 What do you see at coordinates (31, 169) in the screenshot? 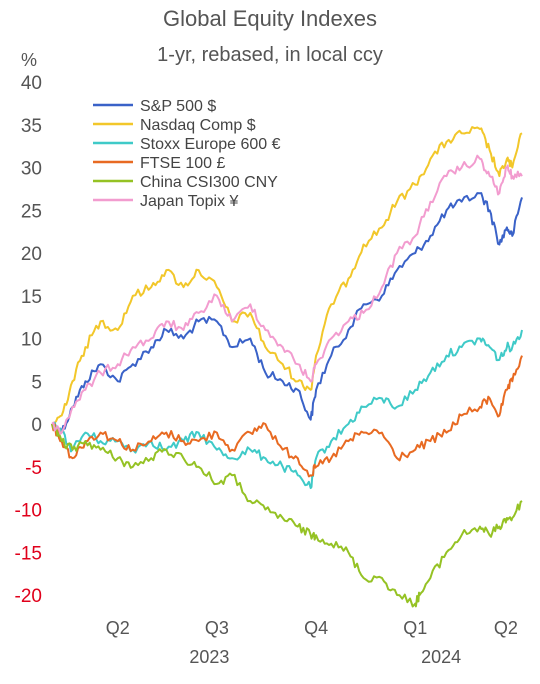
I see `y-tick-label: 30` at bounding box center [31, 169].